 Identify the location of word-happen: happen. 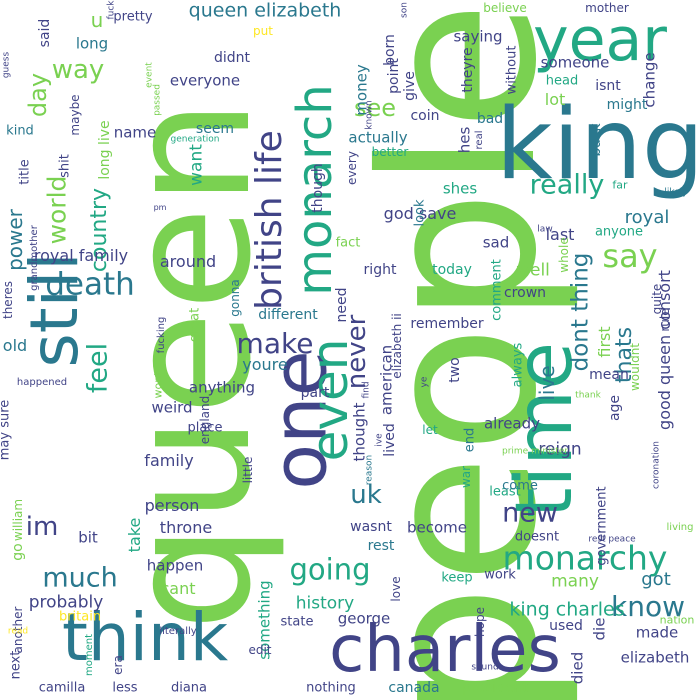
(175, 565).